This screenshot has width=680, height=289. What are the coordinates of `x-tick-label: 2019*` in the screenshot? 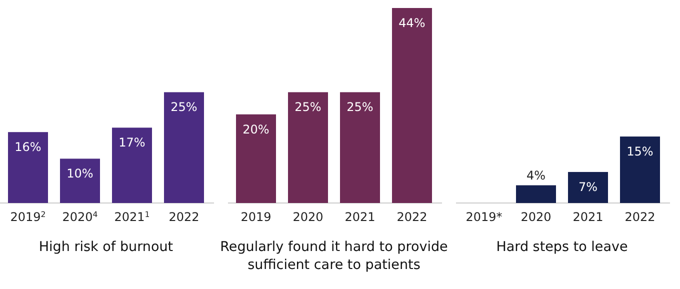 It's located at (484, 217).